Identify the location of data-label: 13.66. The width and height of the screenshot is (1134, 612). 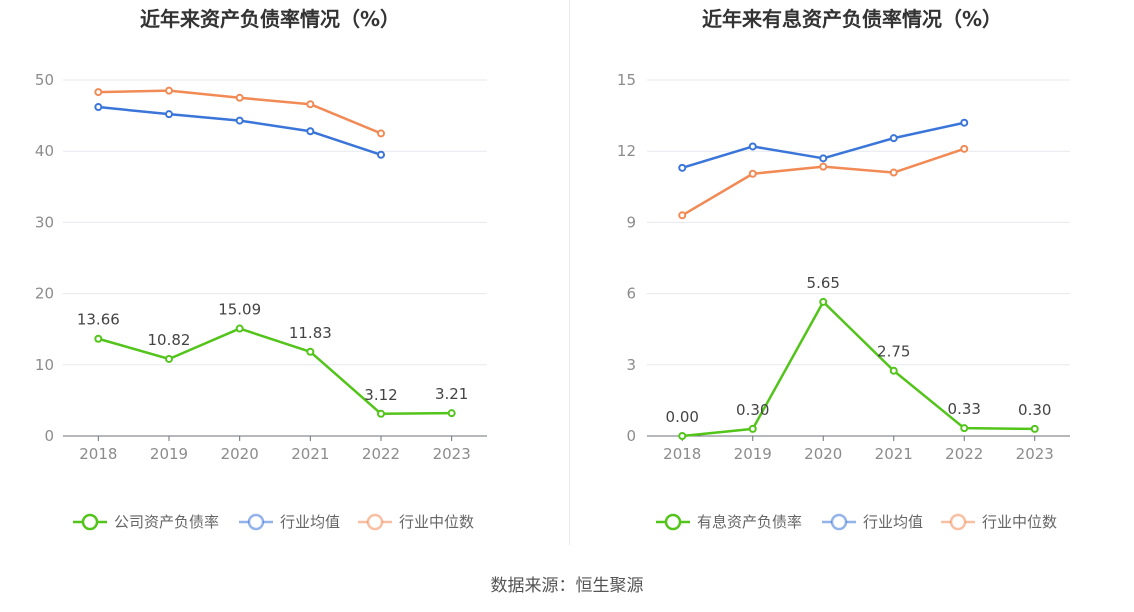
(98, 320).